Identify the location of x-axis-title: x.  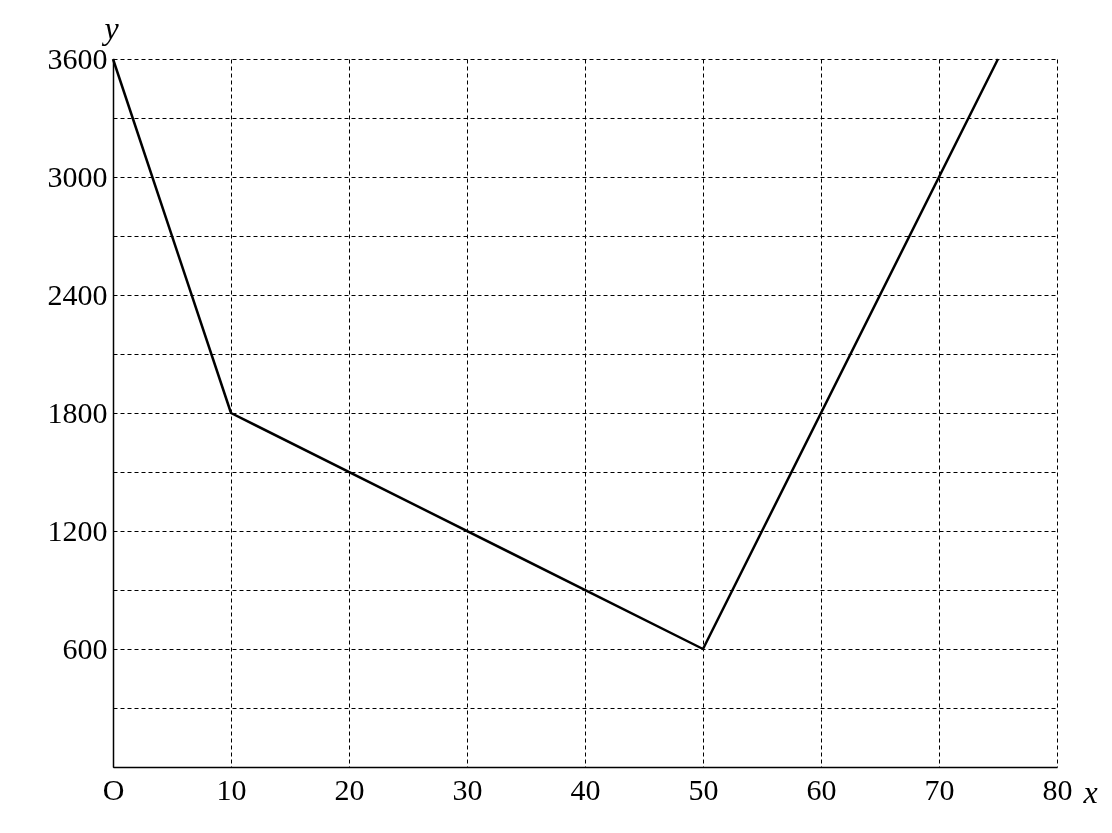
(1090, 791).